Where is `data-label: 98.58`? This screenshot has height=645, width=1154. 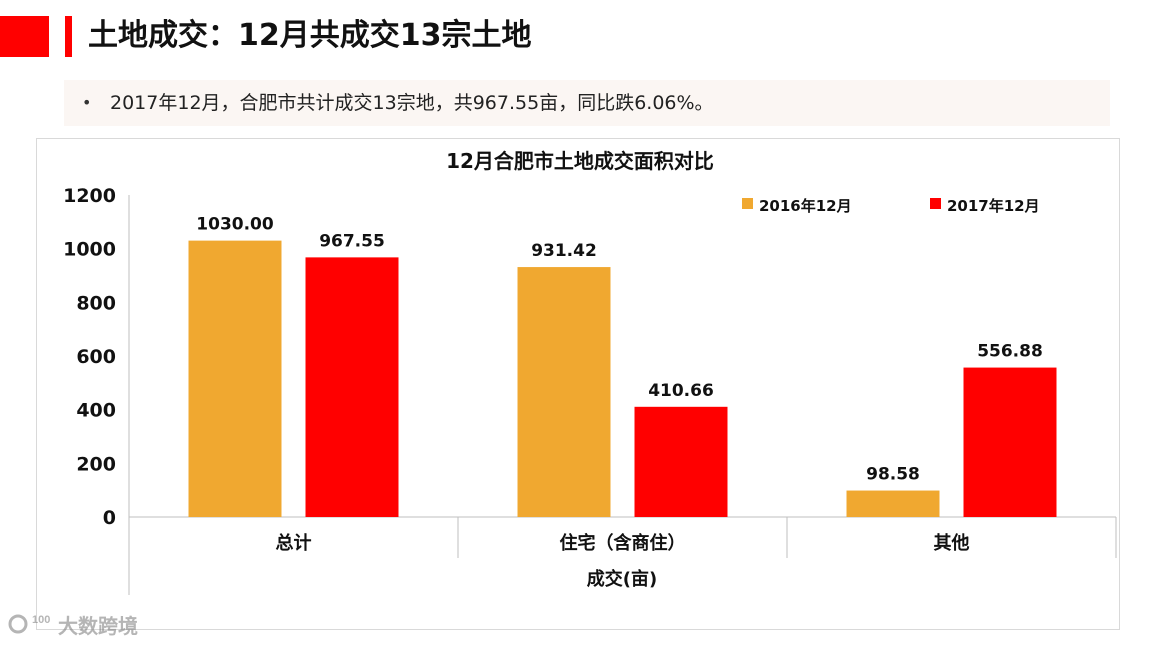 data-label: 98.58 is located at coordinates (893, 475).